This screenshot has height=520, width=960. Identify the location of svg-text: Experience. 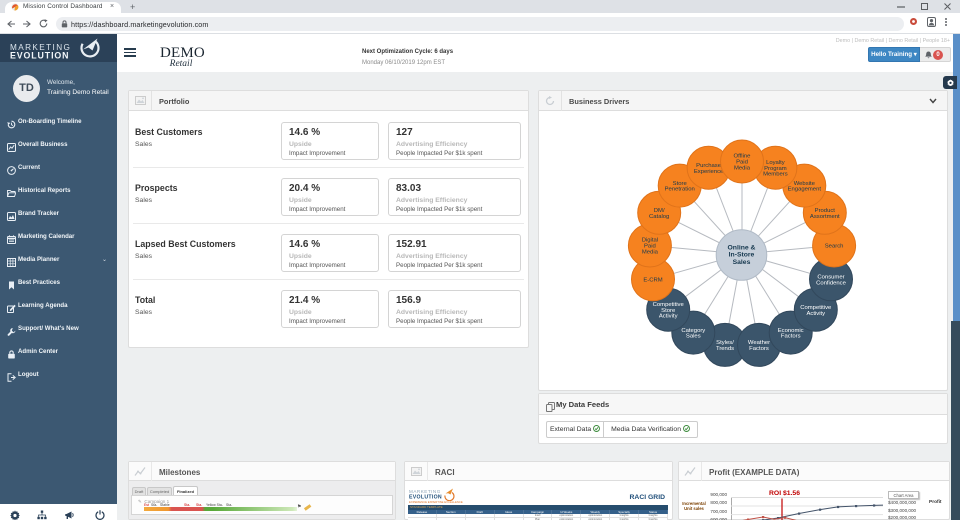
(709, 172).